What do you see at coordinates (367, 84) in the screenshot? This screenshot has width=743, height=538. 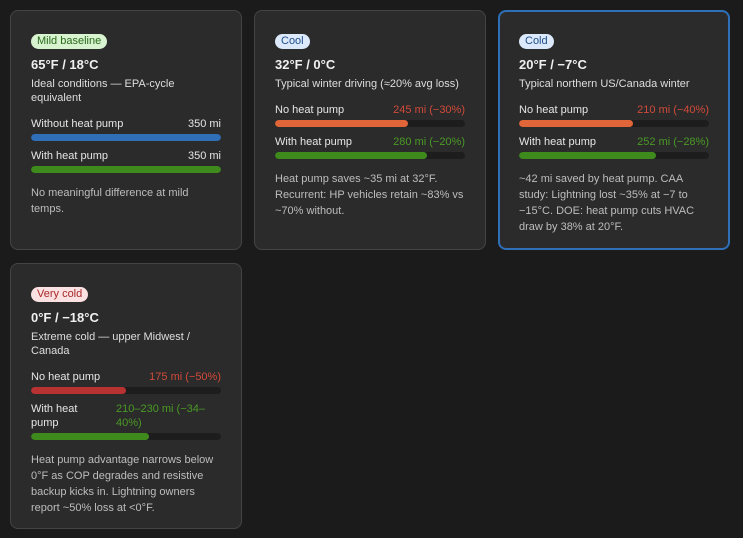 I see `condition-description: Typical winter driving (≈20% avg loss)` at bounding box center [367, 84].